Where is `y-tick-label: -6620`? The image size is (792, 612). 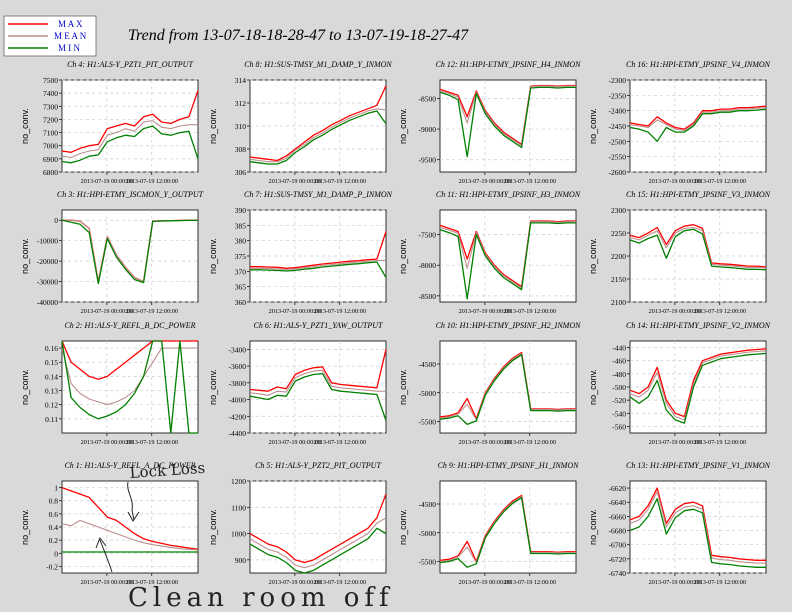
y-tick-label: -6620 is located at coordinates (618, 488).